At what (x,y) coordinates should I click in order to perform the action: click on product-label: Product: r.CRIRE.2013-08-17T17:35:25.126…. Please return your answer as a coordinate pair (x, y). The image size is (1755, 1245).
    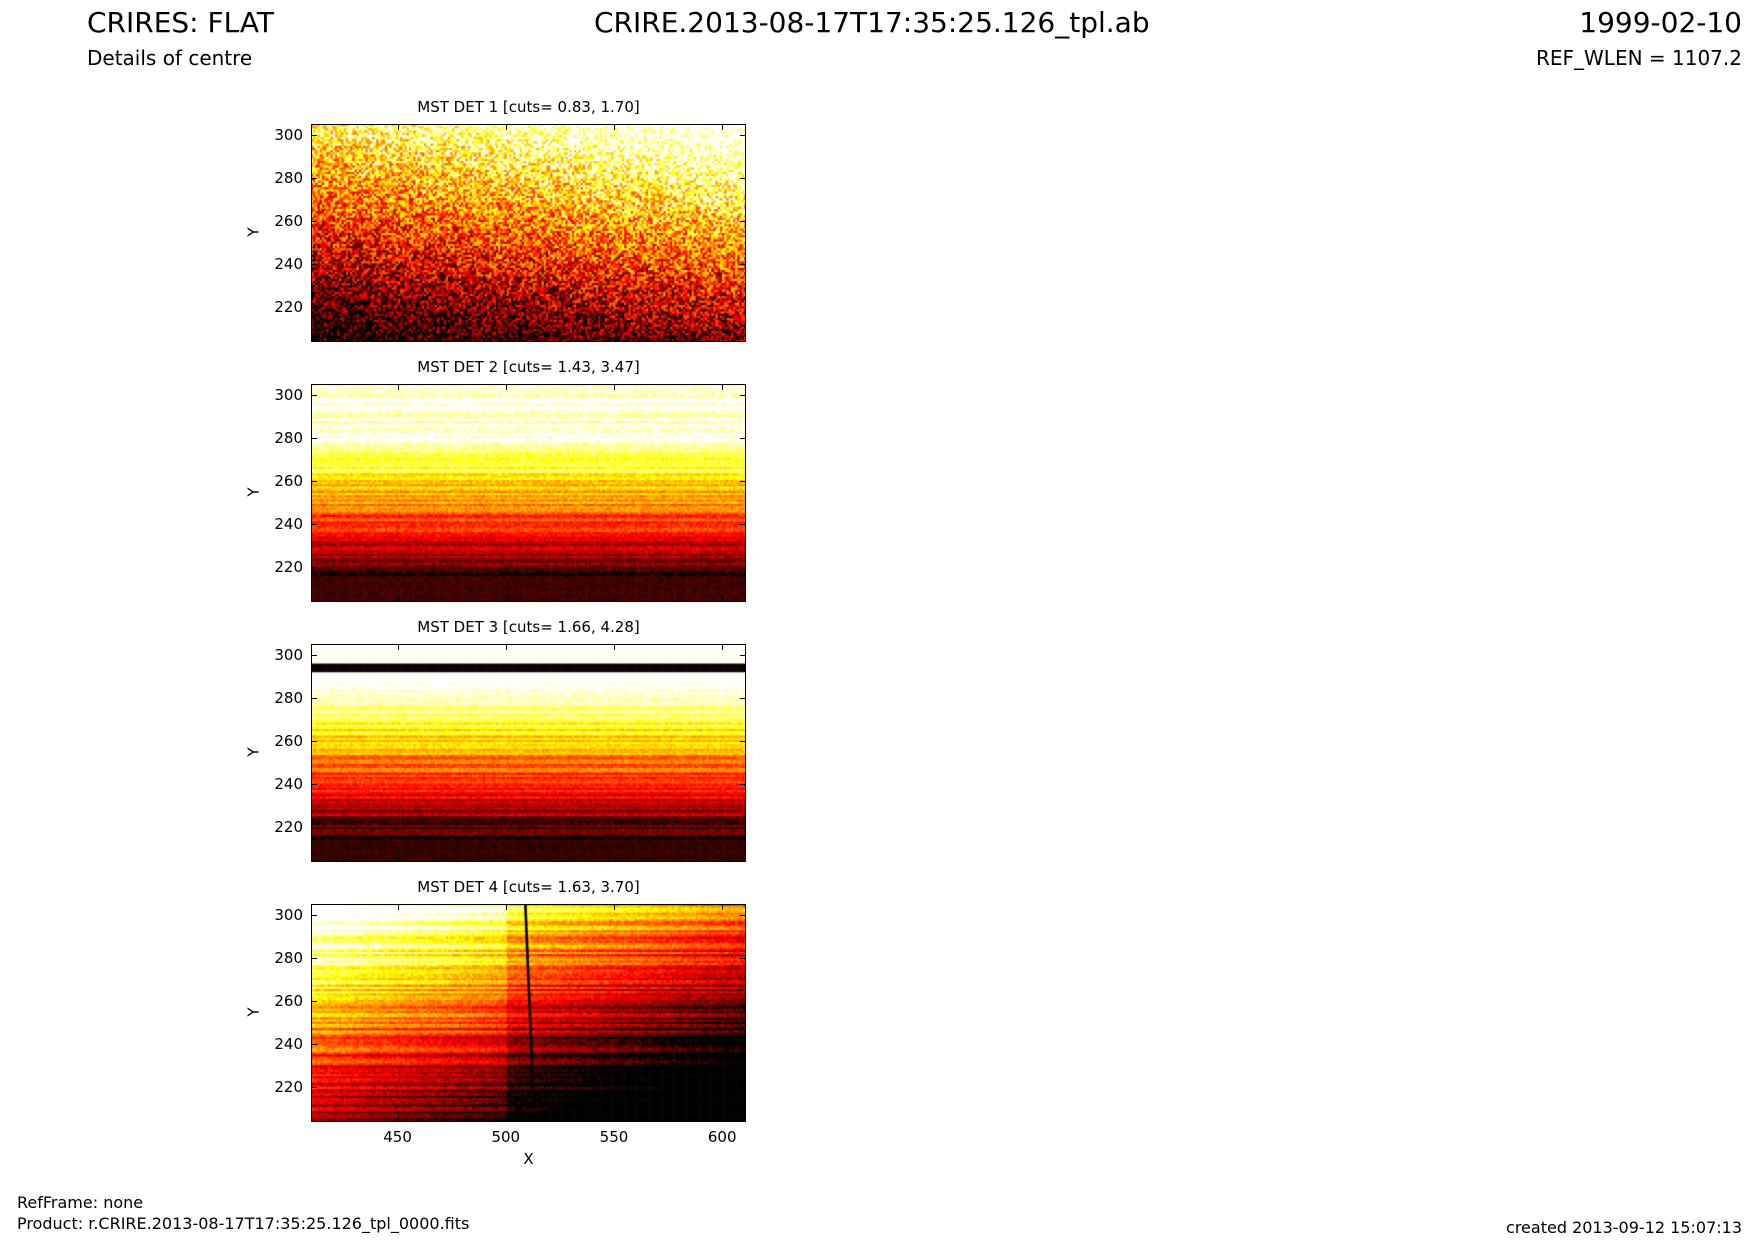
    Looking at the image, I should click on (243, 1223).